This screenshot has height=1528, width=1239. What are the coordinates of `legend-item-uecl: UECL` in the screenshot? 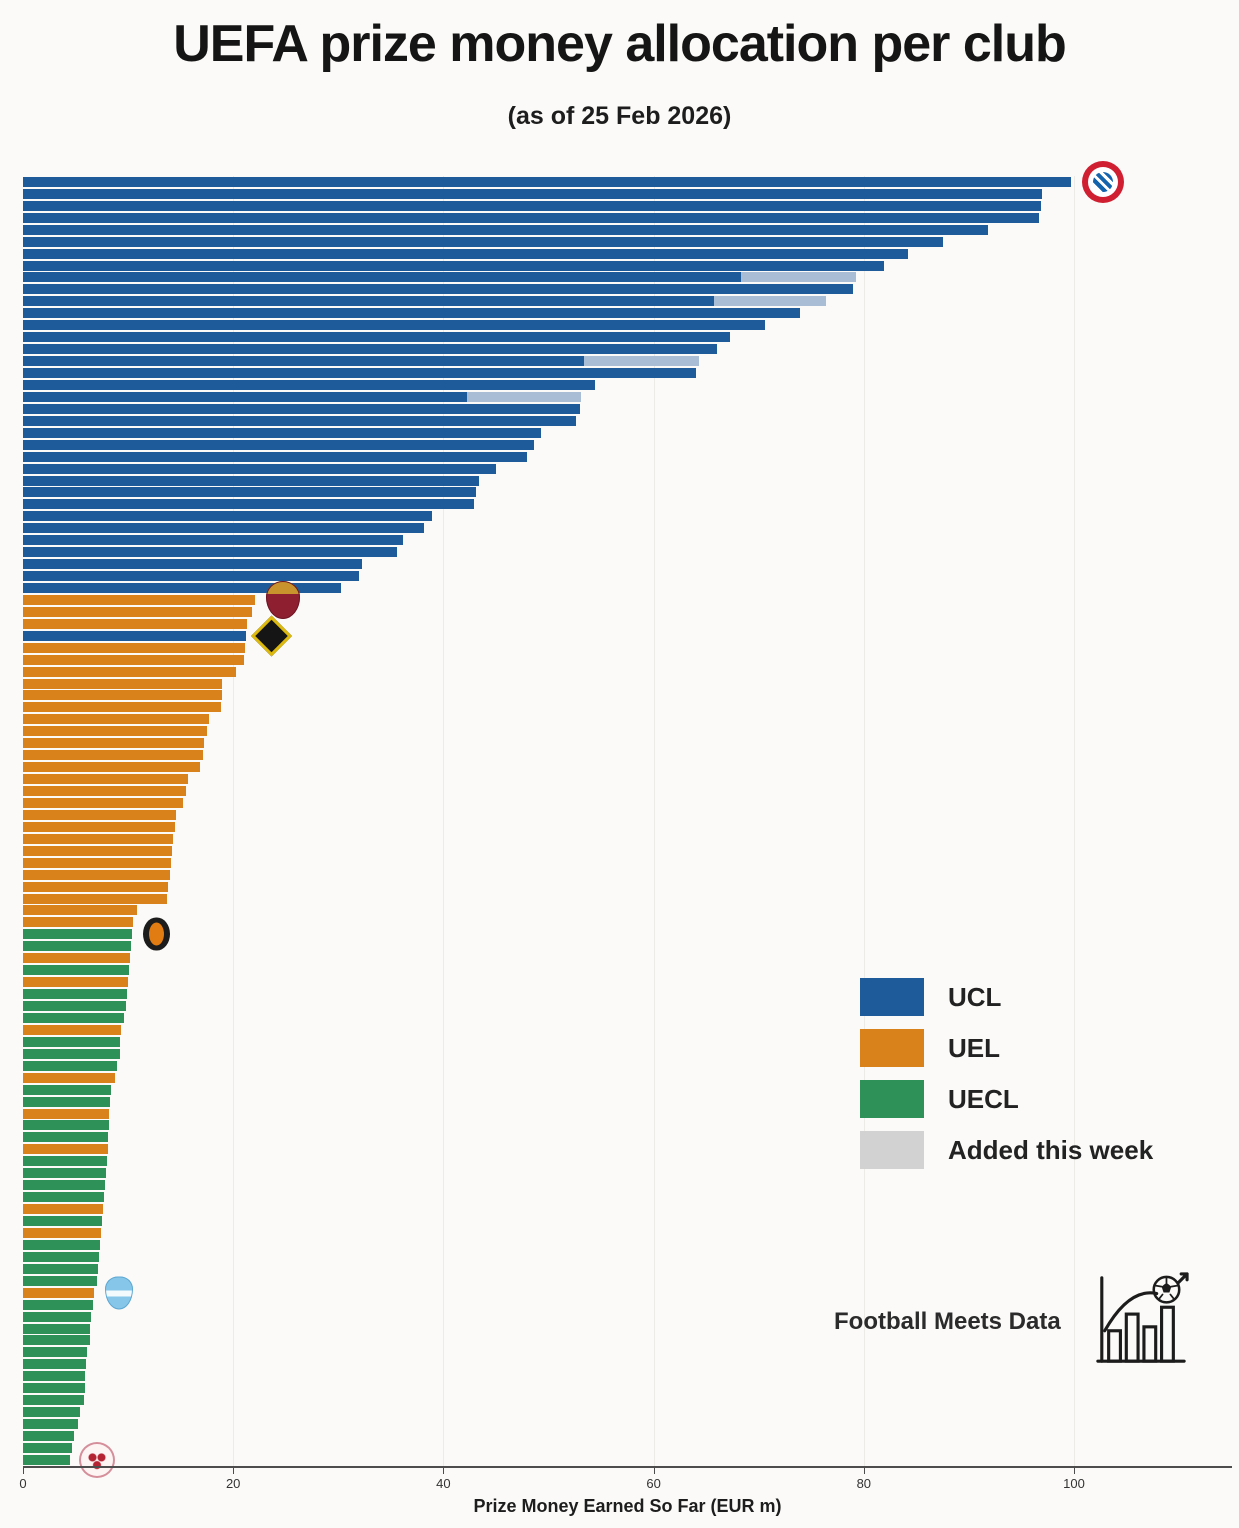 It's located at (1006, 1099).